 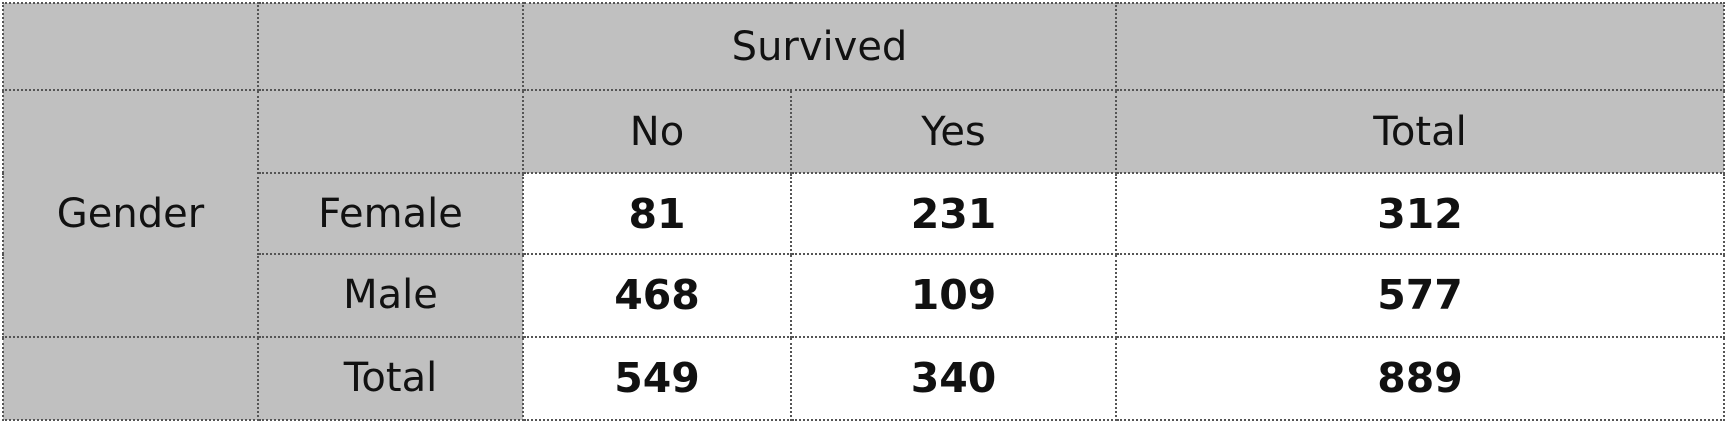 I want to click on row-label-female: Female, so click(x=390, y=213).